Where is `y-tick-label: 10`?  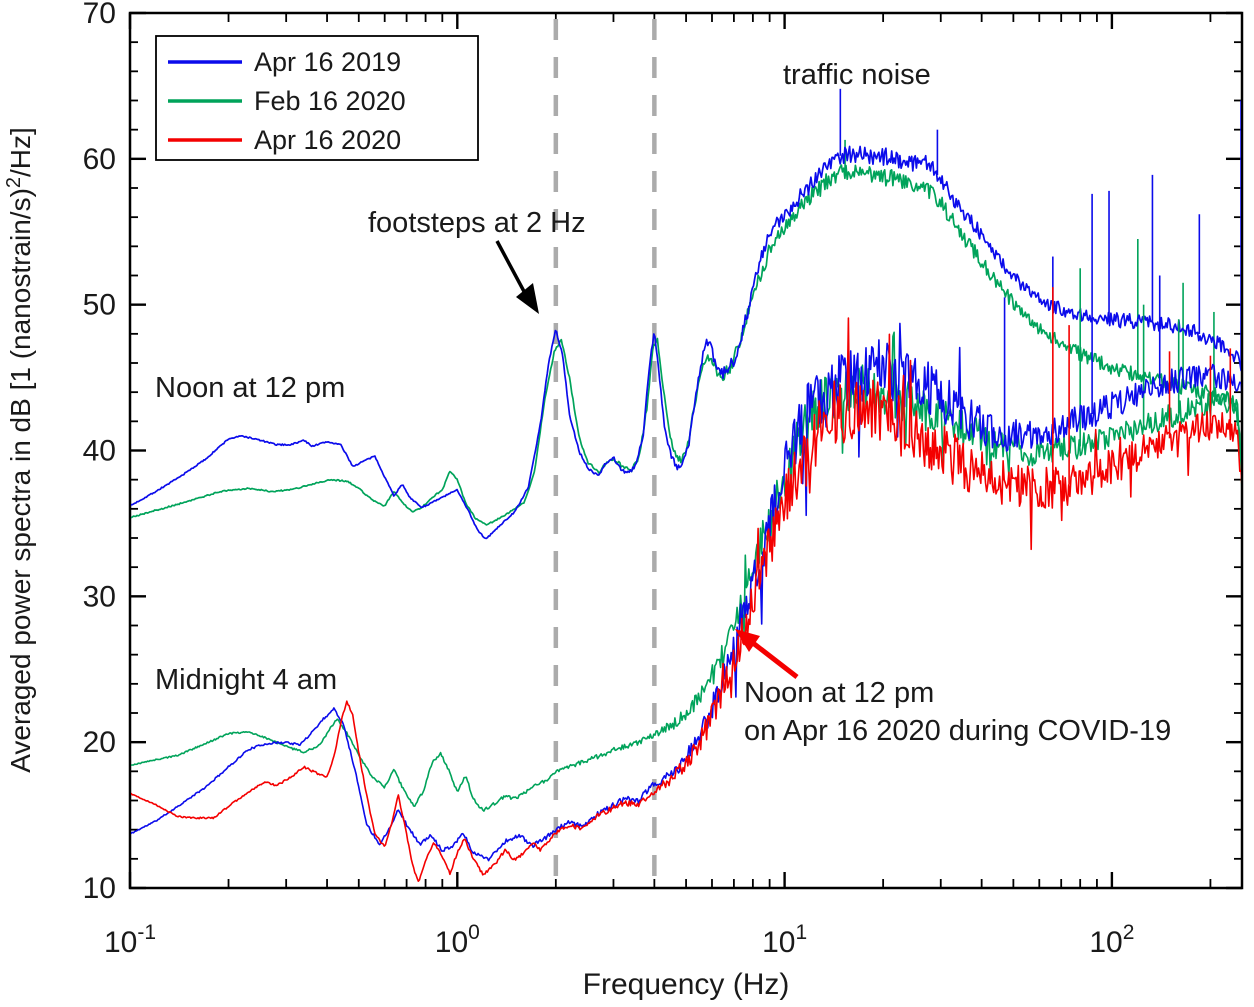 y-tick-label: 10 is located at coordinates (99, 888).